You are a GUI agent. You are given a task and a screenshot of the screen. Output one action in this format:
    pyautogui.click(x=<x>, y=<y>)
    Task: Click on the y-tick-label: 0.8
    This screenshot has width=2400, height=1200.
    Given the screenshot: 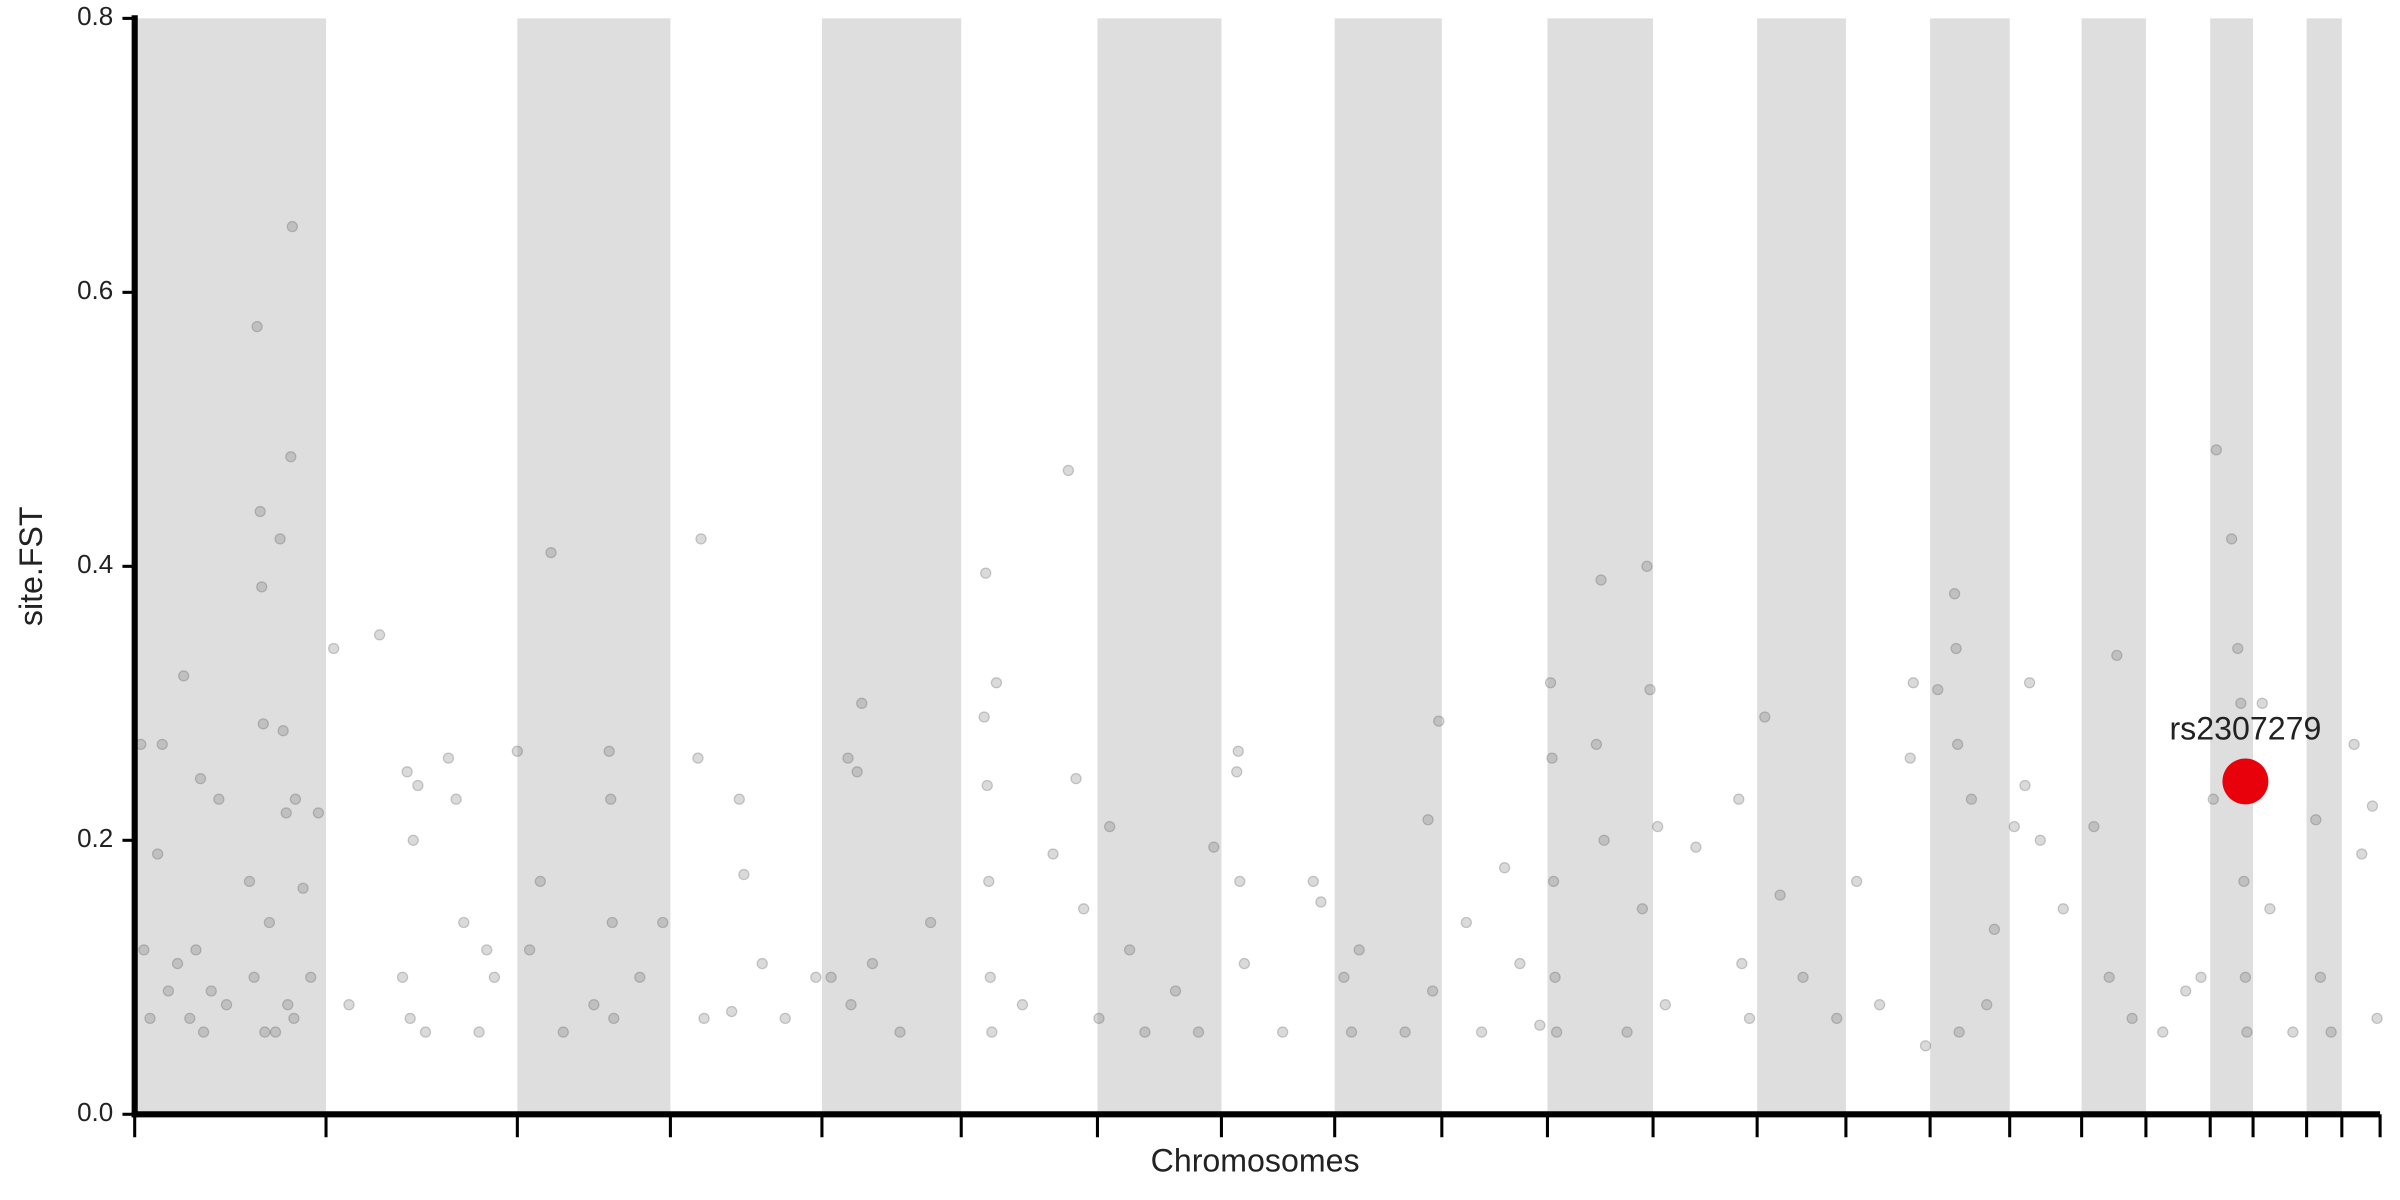 What is the action you would take?
    pyautogui.click(x=95, y=16)
    